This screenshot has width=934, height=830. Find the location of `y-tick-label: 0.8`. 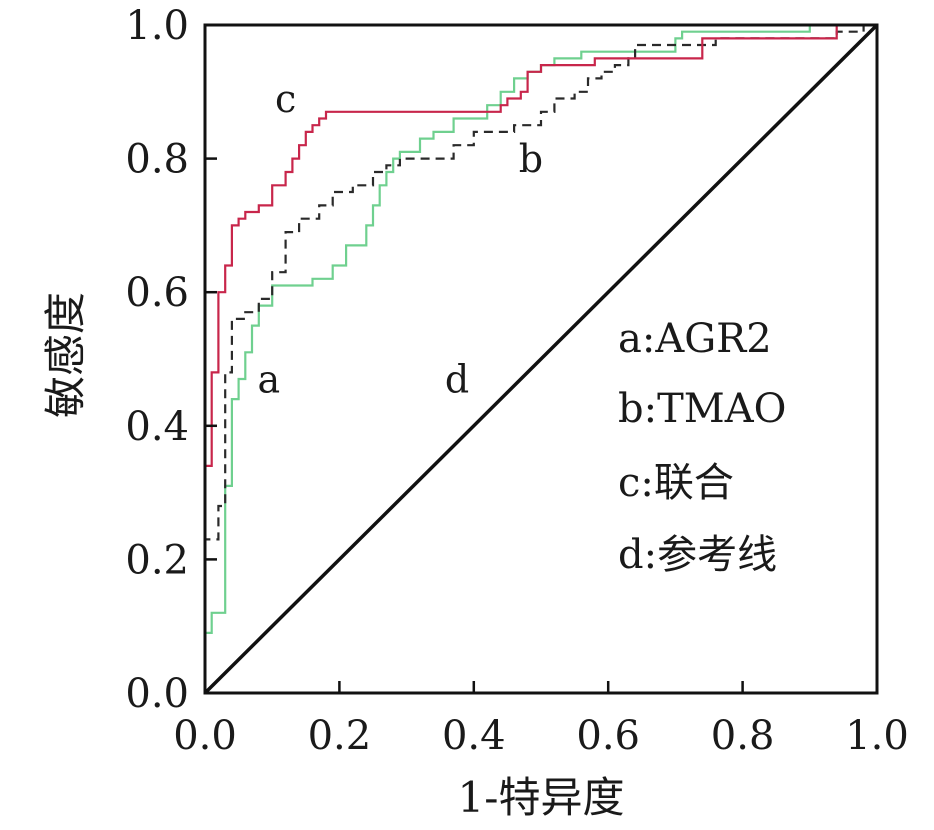

y-tick-label: 0.8 is located at coordinates (157, 160).